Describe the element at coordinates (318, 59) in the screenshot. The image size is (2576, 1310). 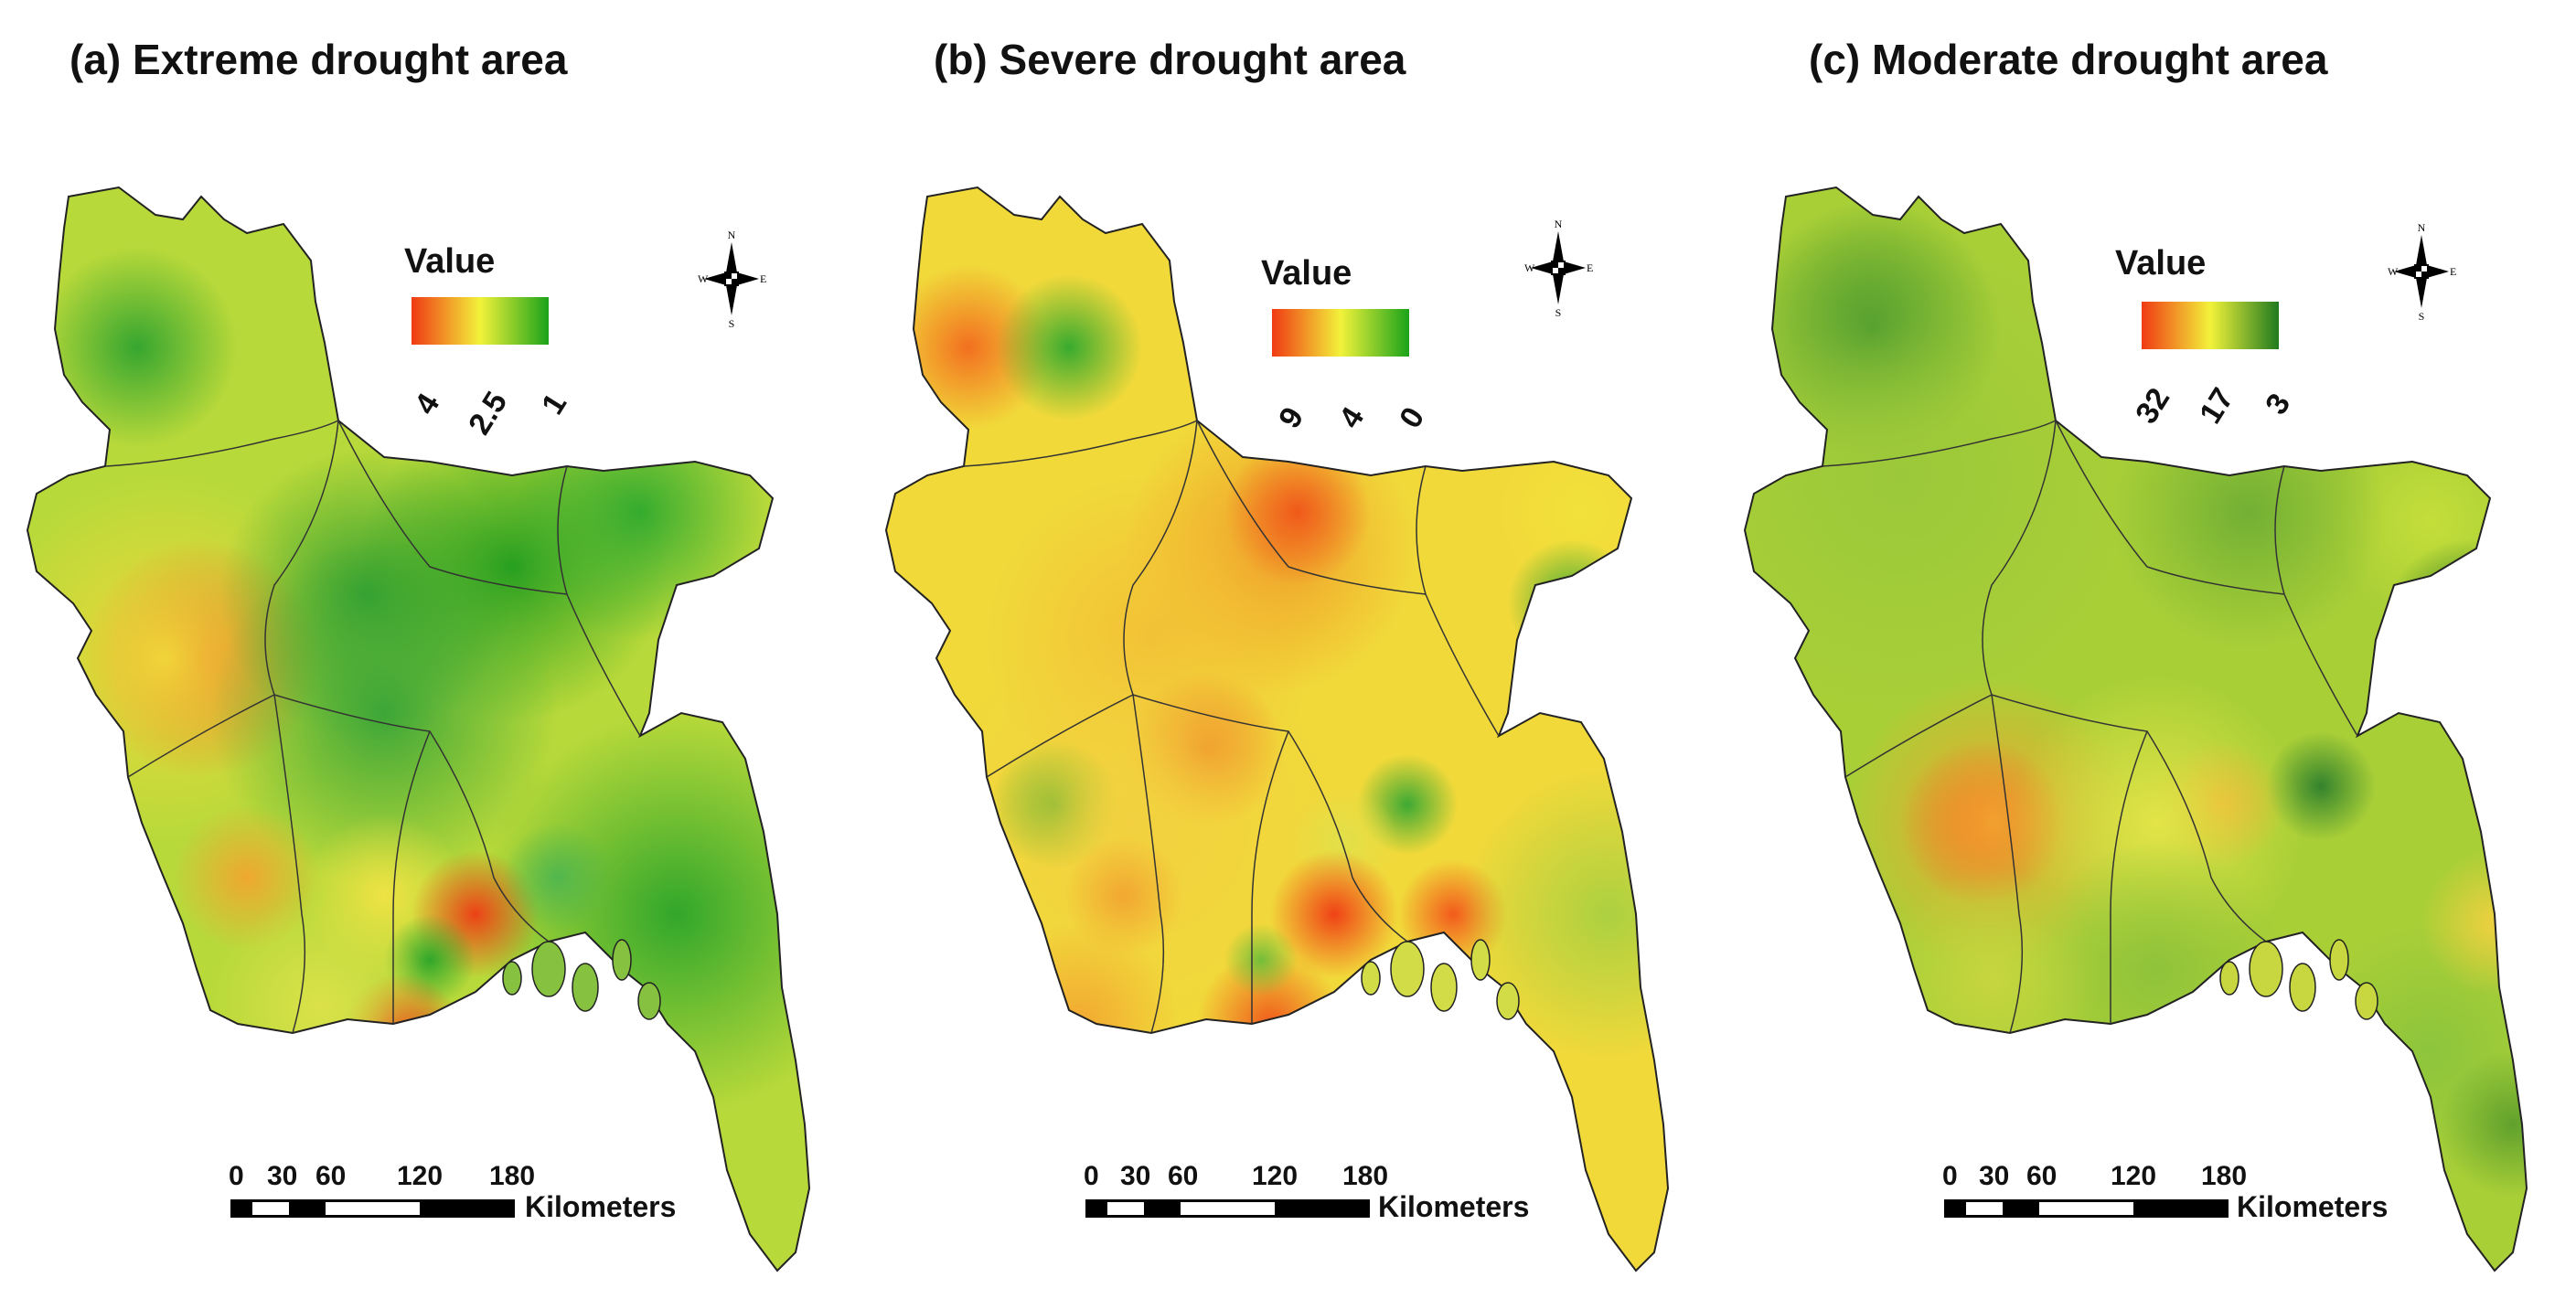
I see `panel-title: (a) Extreme drought area` at that location.